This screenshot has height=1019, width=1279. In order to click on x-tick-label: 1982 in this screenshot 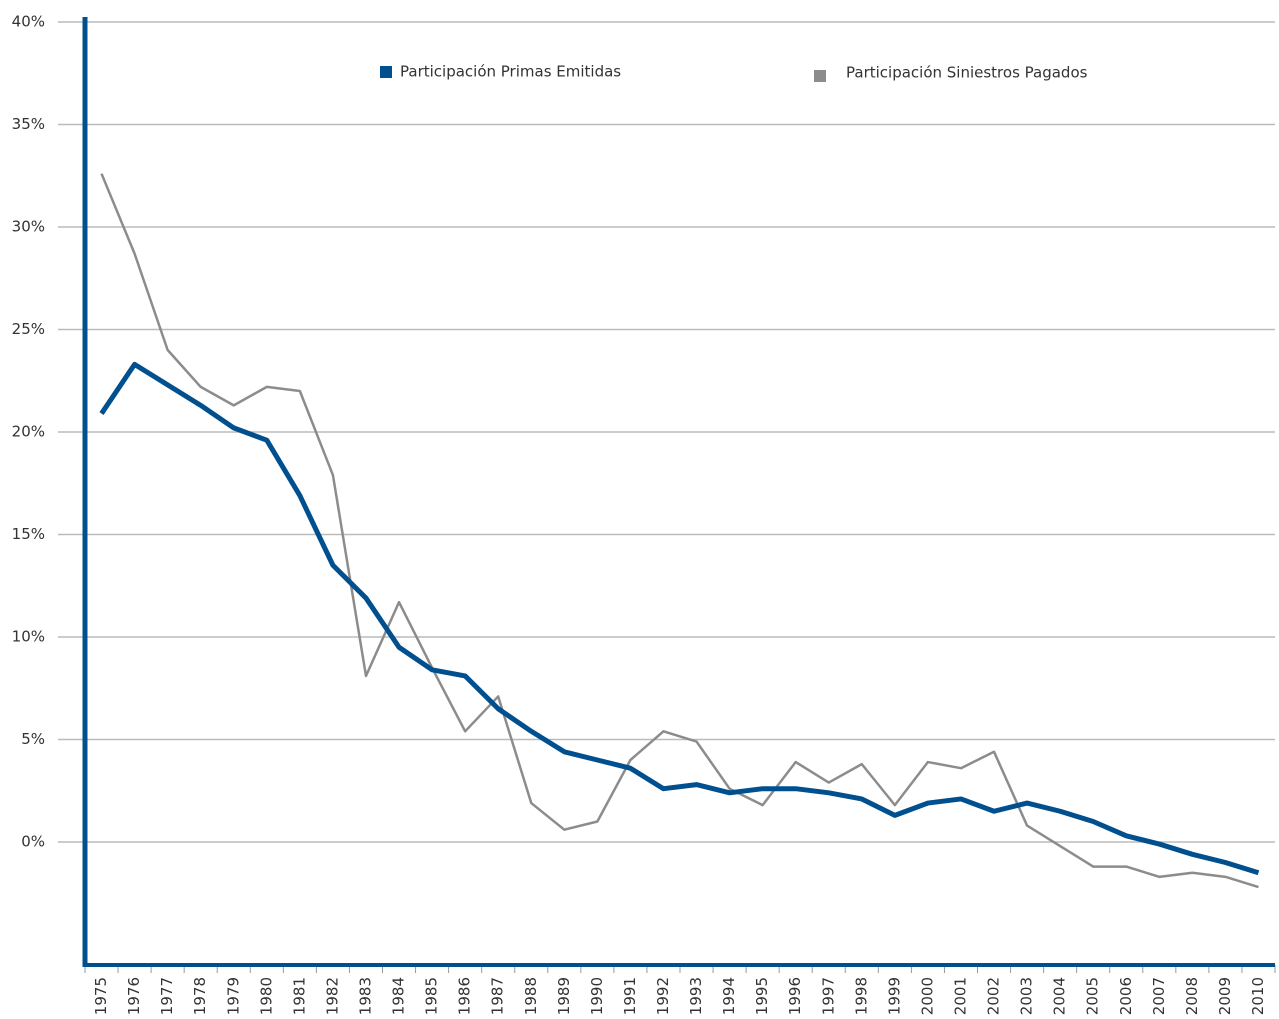, I will do `click(332, 996)`.